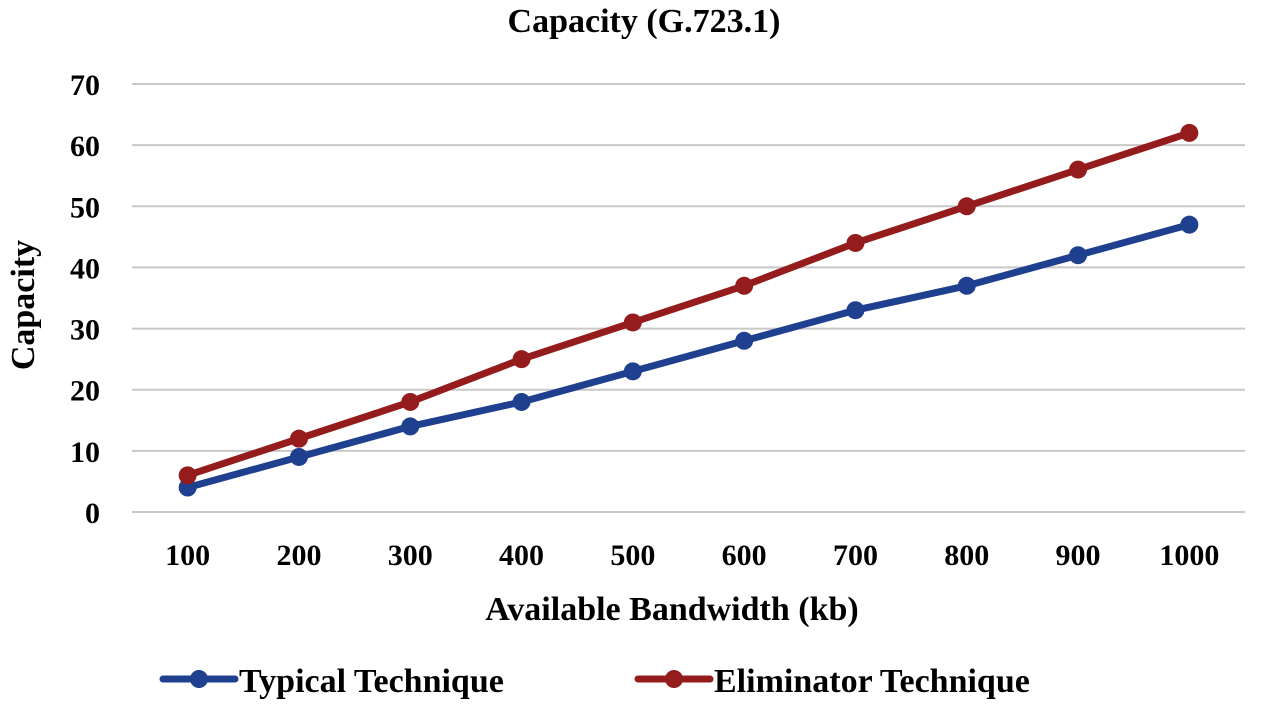 Image resolution: width=1262 pixels, height=705 pixels. Describe the element at coordinates (521, 555) in the screenshot. I see `x-tick-label: 400` at that location.